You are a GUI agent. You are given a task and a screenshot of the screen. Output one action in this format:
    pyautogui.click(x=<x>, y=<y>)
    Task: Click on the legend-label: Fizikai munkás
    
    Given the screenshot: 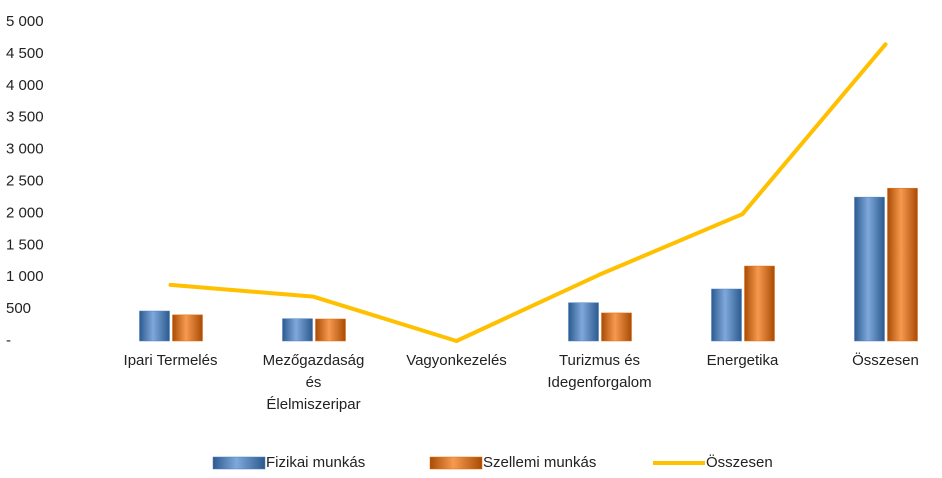 What is the action you would take?
    pyautogui.click(x=315, y=462)
    